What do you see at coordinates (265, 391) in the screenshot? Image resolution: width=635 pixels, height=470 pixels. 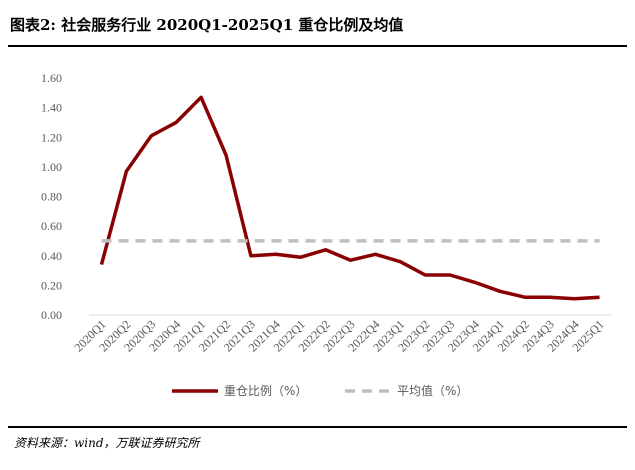 I see `legend-label-holding-ratio: 重仓比例（%）` at bounding box center [265, 391].